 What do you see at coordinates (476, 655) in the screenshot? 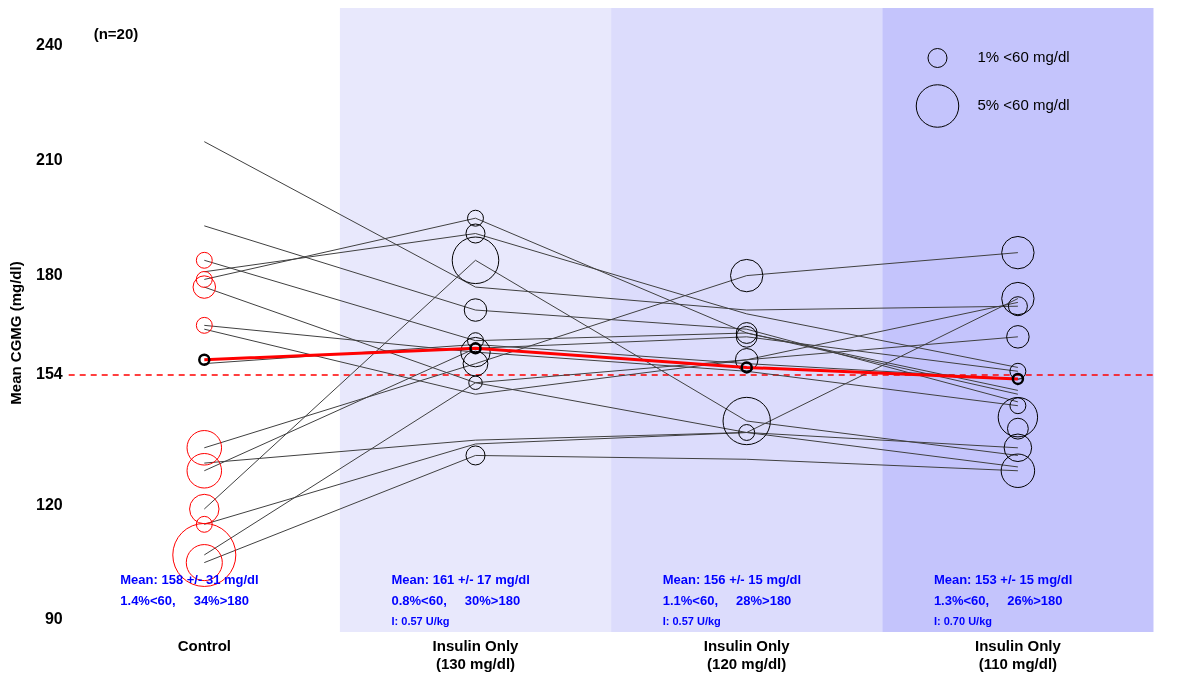
I see `x-tick-label: Insulin Only (130 mg/dl)` at bounding box center [476, 655].